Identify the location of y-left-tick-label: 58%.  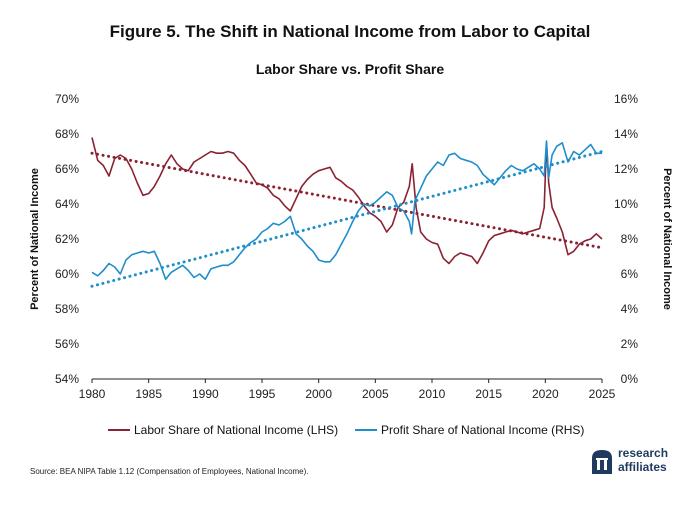
(67, 309).